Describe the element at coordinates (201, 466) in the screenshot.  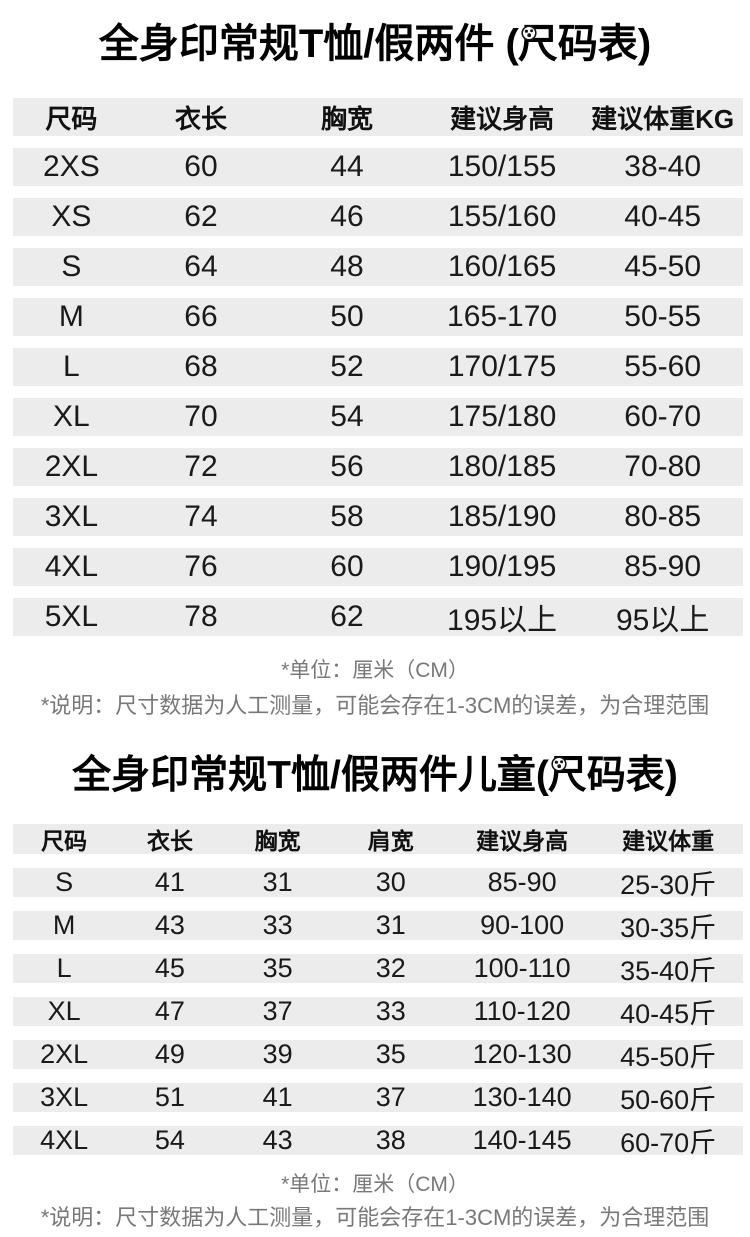
I see `cell-length: 72` at that location.